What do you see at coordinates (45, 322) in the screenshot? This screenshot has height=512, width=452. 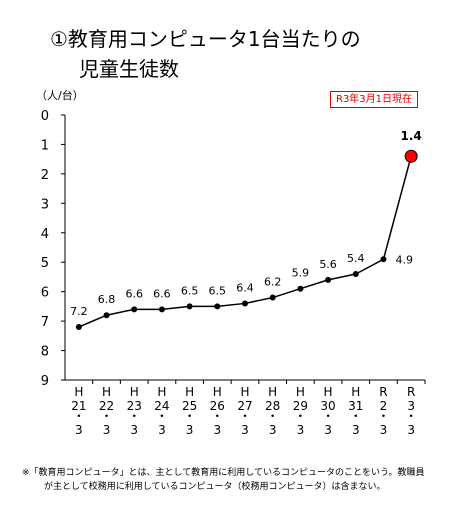 I see `y-tick-label: 7` at bounding box center [45, 322].